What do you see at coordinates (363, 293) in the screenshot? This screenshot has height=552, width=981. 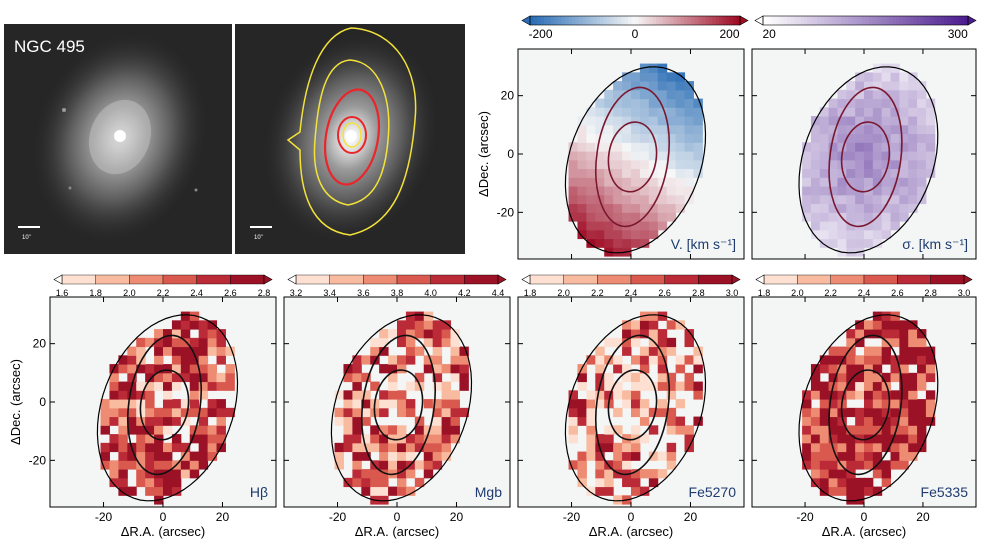 I see `colorbar-tick-label: 3.6` at bounding box center [363, 293].